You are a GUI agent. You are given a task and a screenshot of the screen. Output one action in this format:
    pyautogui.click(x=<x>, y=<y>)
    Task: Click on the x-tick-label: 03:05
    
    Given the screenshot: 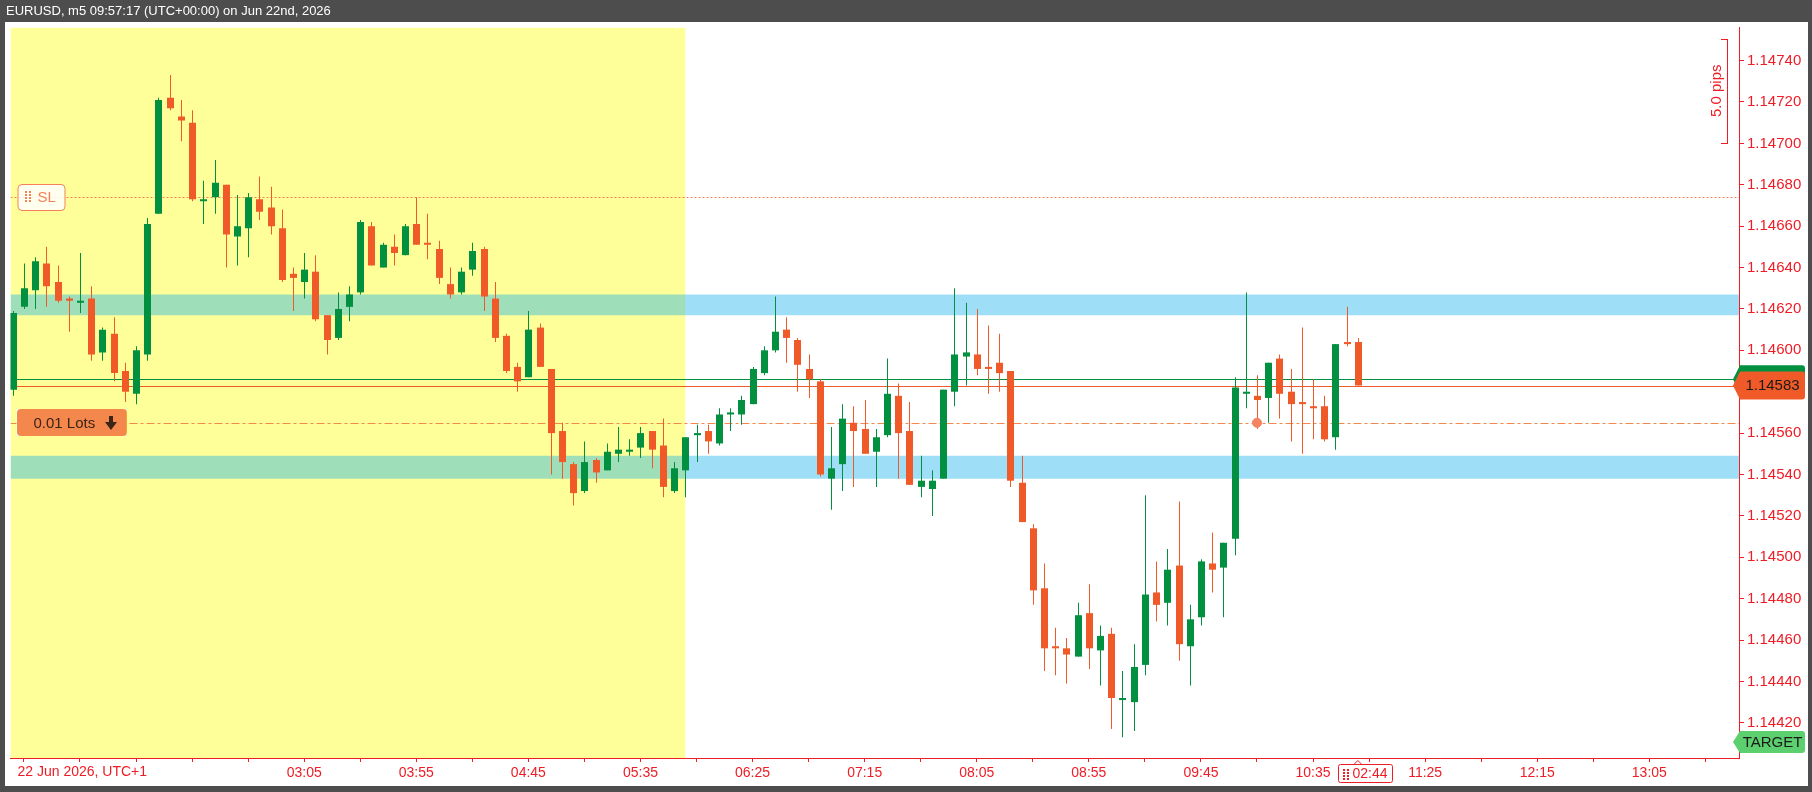 What is the action you would take?
    pyautogui.click(x=304, y=772)
    